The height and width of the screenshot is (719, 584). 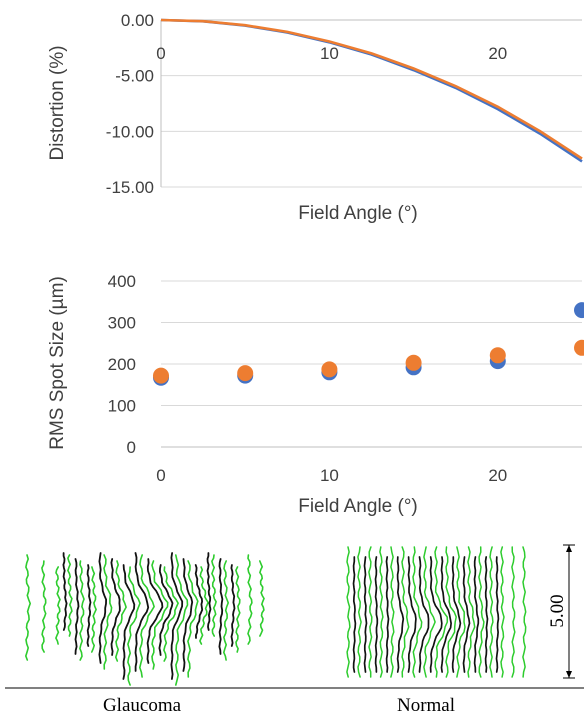 What do you see at coordinates (142, 705) in the screenshot?
I see `glaucoma-caption: Glaucoma` at bounding box center [142, 705].